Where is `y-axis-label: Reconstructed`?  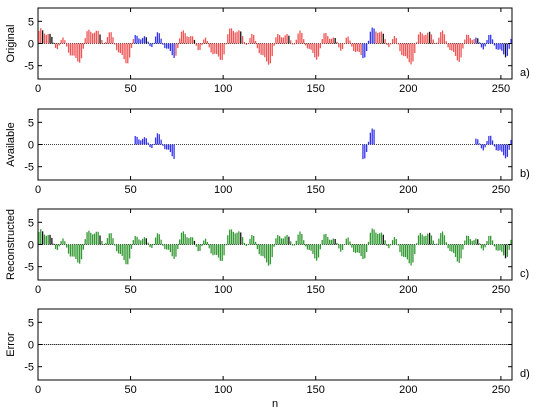 y-axis-label: Reconstructed is located at coordinates (11, 244).